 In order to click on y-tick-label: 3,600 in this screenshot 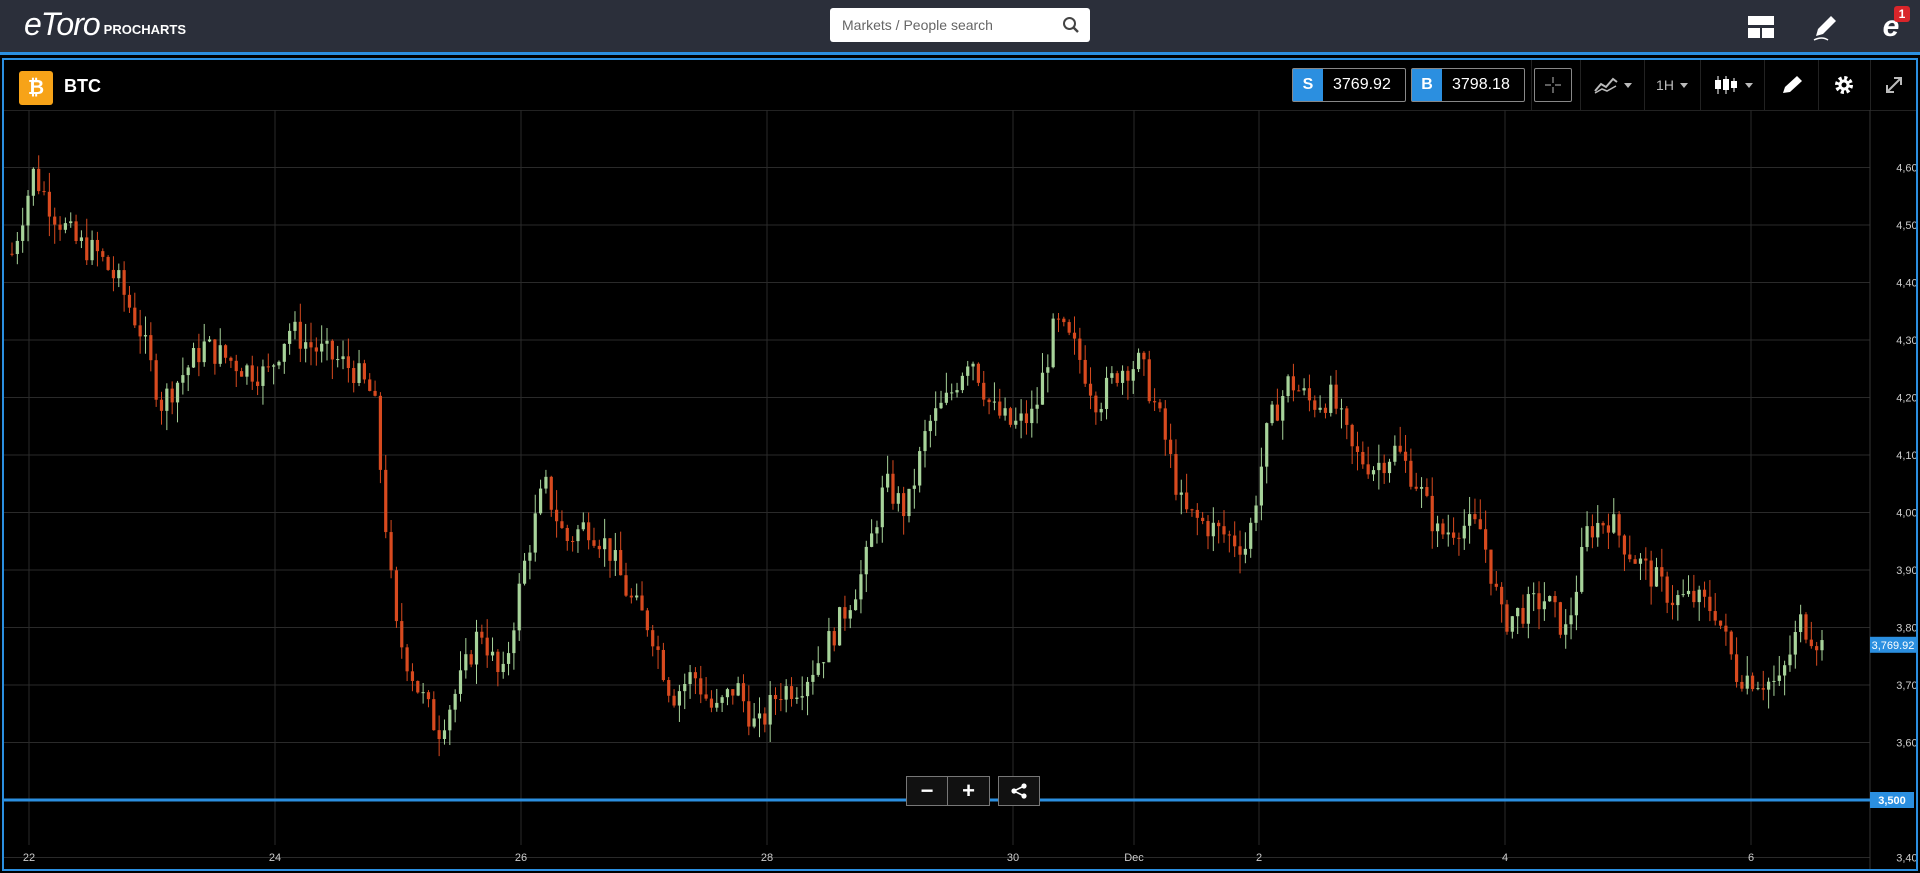, I will do `click(1906, 744)`.